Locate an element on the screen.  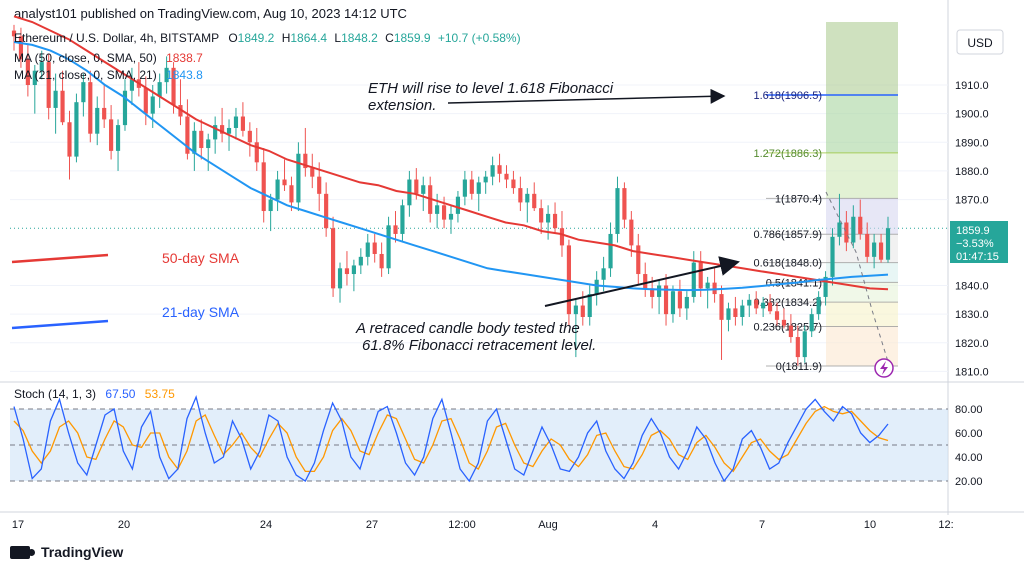
legend-c-label: C is located at coordinates (389, 38).